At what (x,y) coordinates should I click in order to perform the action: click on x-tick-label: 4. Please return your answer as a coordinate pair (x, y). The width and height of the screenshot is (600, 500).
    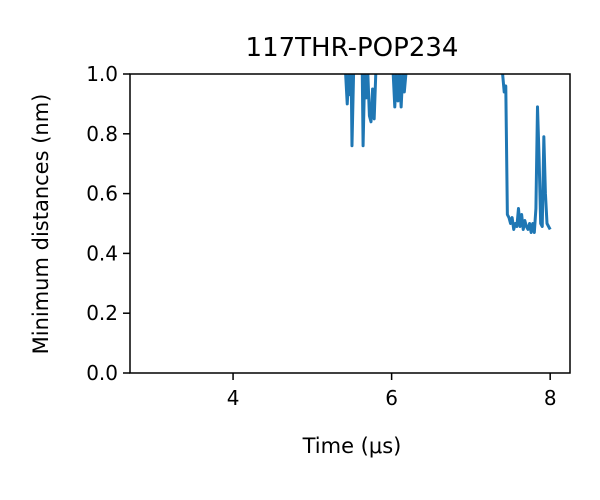
    Looking at the image, I should click on (233, 398).